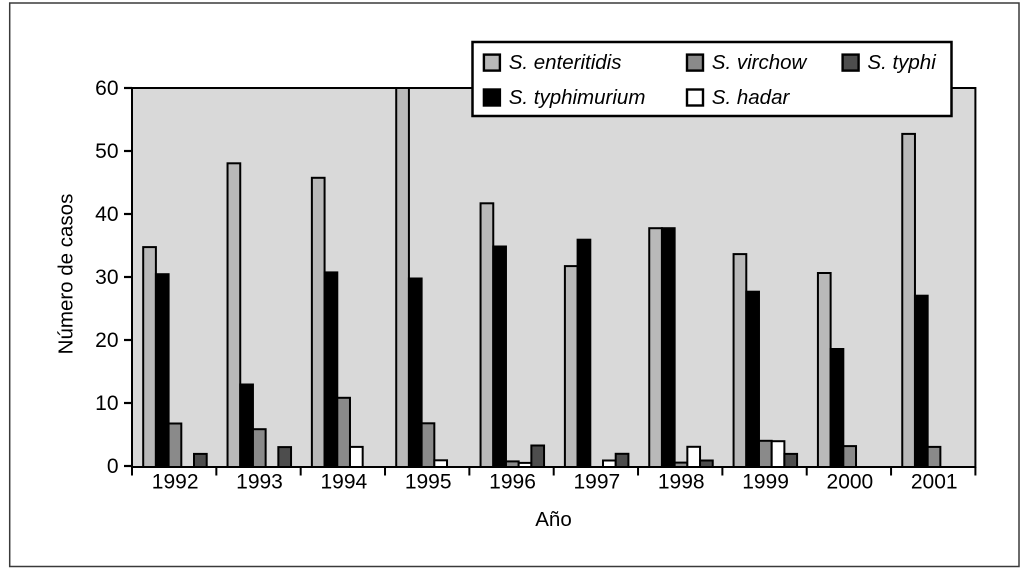 This screenshot has width=1024, height=579. I want to click on svg-text: 60, so click(106, 88).